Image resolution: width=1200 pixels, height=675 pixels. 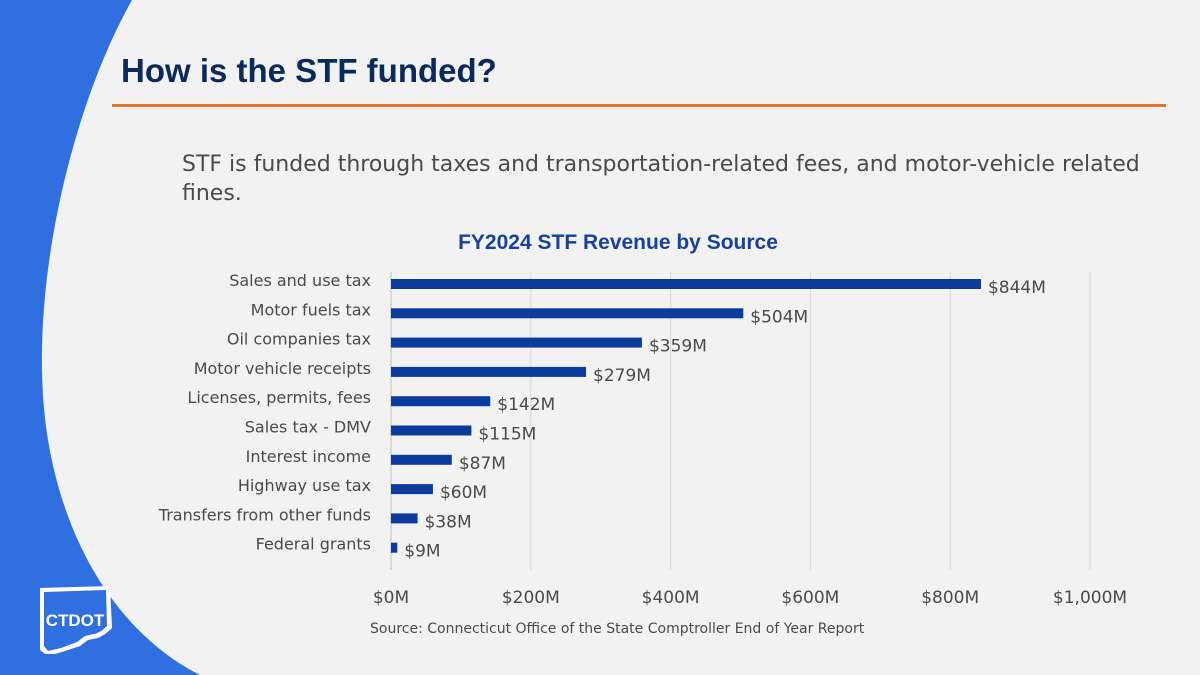 I want to click on logo-text: CTDOT, so click(x=75, y=620).